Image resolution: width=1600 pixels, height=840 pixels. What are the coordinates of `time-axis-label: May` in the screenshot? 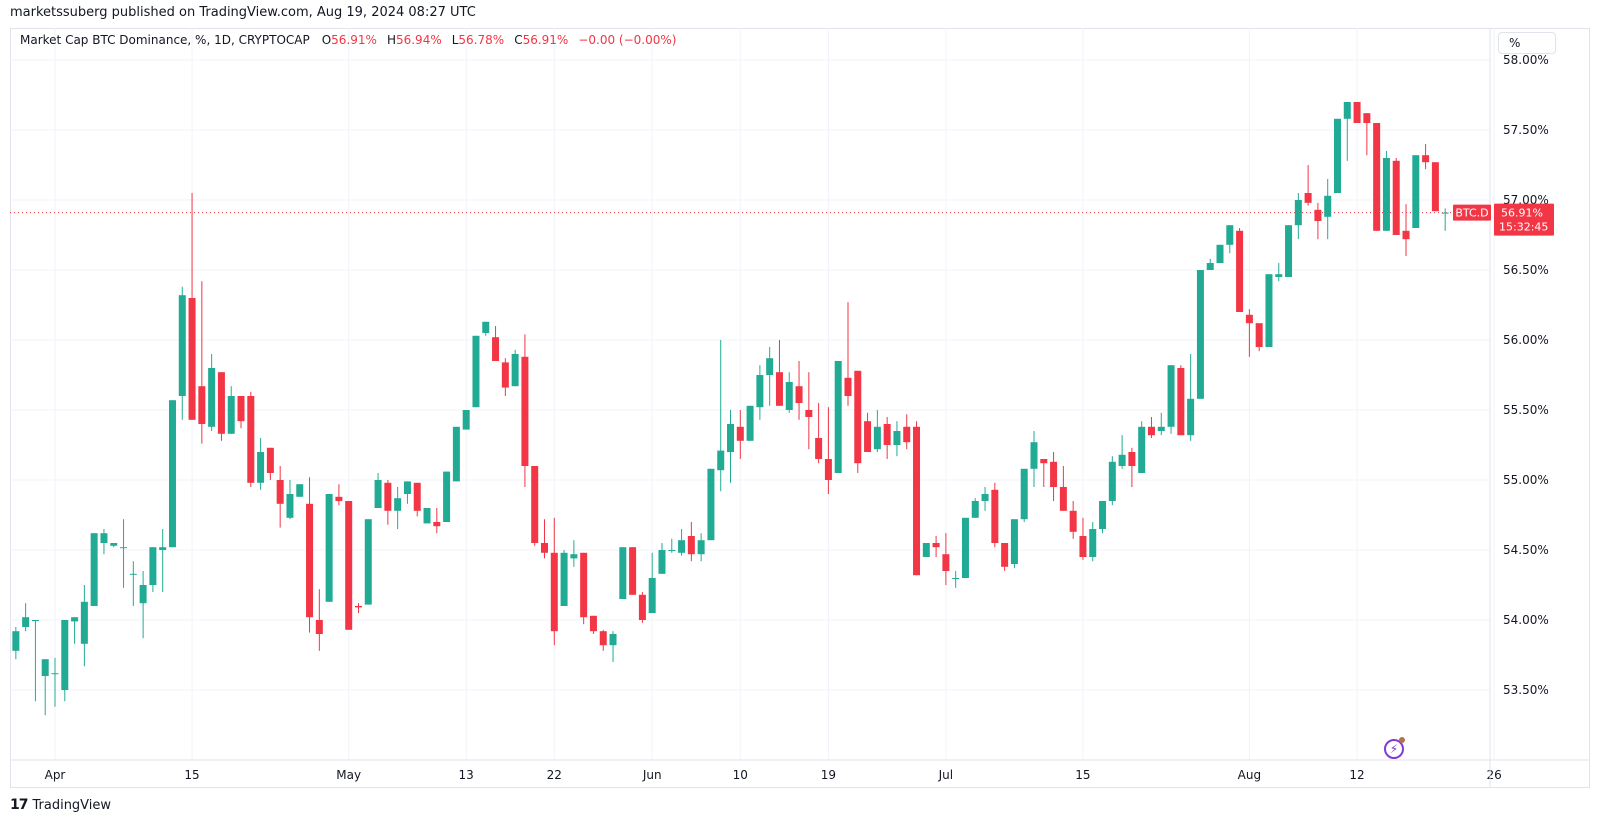 It's located at (348, 775).